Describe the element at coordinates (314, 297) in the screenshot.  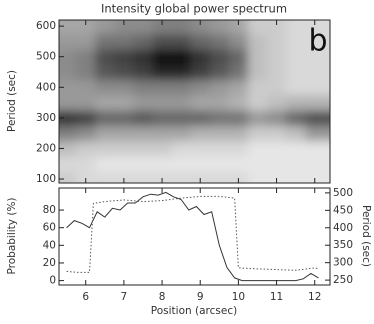
I see `x-tick-label: 12` at that location.